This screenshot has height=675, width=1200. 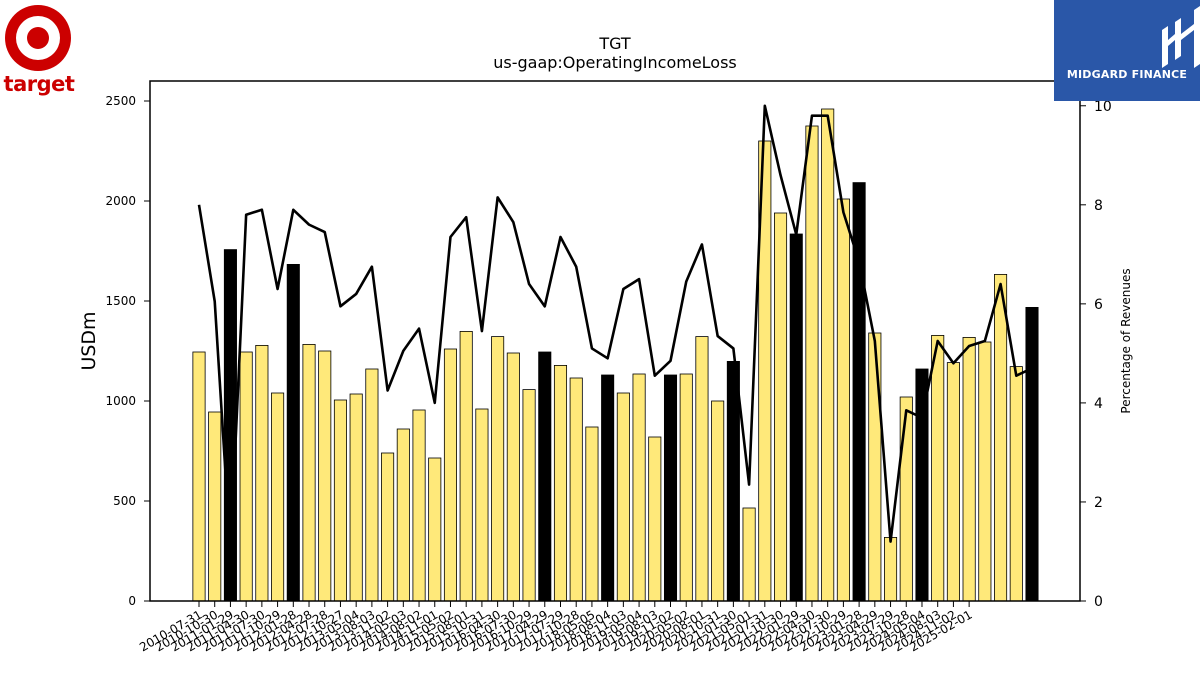 I want to click on target-bullseye-icon, so click(x=38, y=38).